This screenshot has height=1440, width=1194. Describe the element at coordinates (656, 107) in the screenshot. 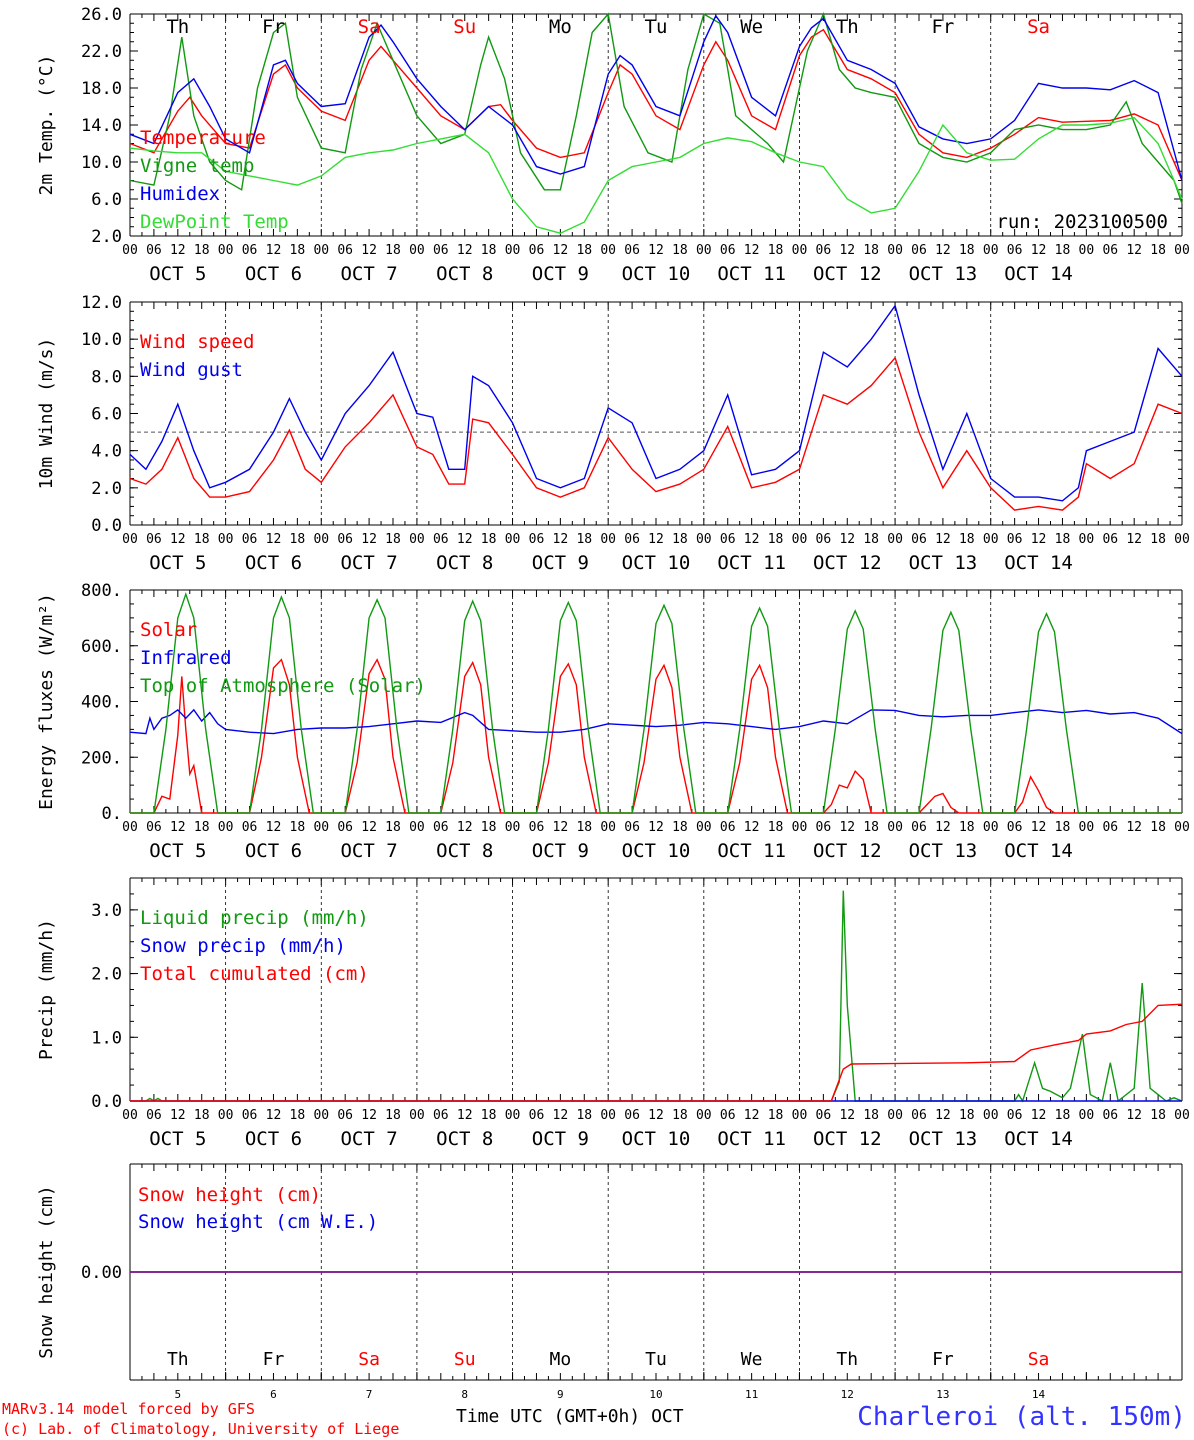

I see `series-vigne-temp` at that location.